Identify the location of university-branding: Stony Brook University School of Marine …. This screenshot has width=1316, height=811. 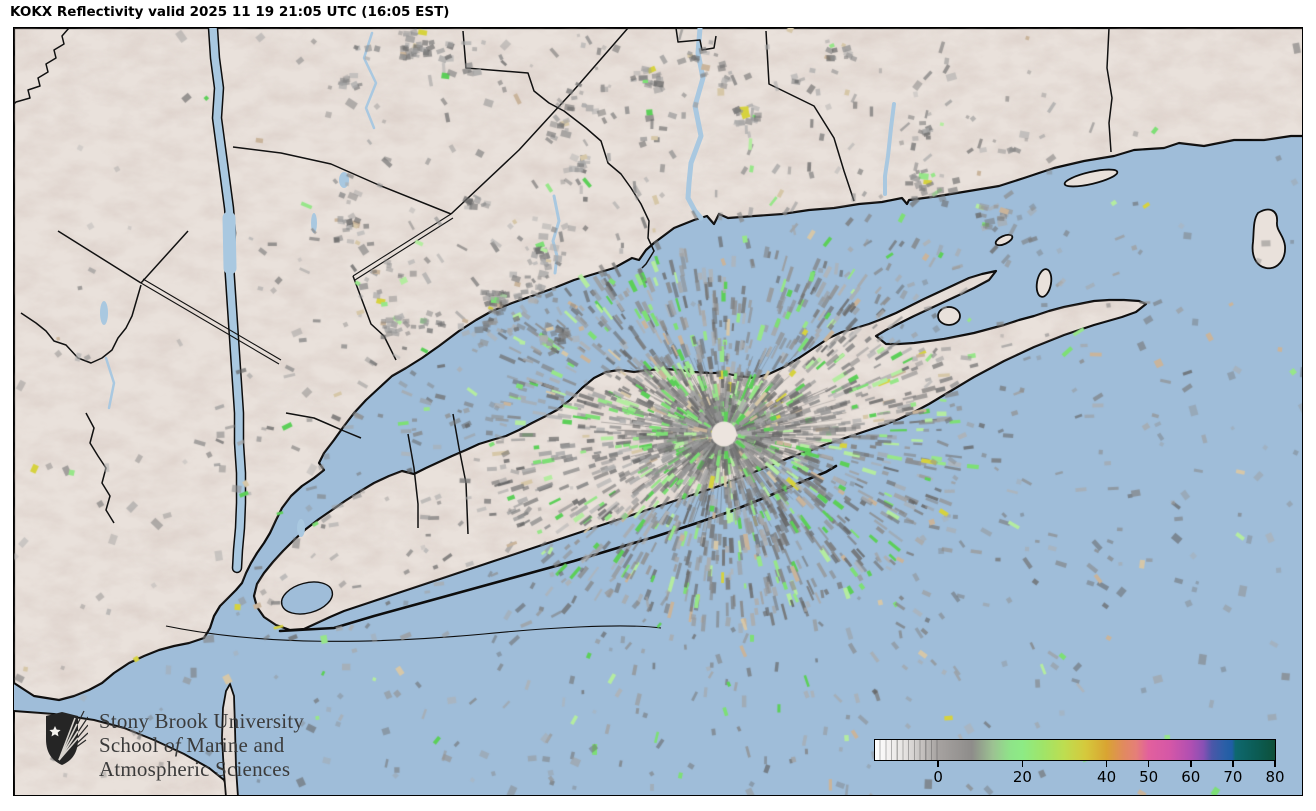
(174, 745).